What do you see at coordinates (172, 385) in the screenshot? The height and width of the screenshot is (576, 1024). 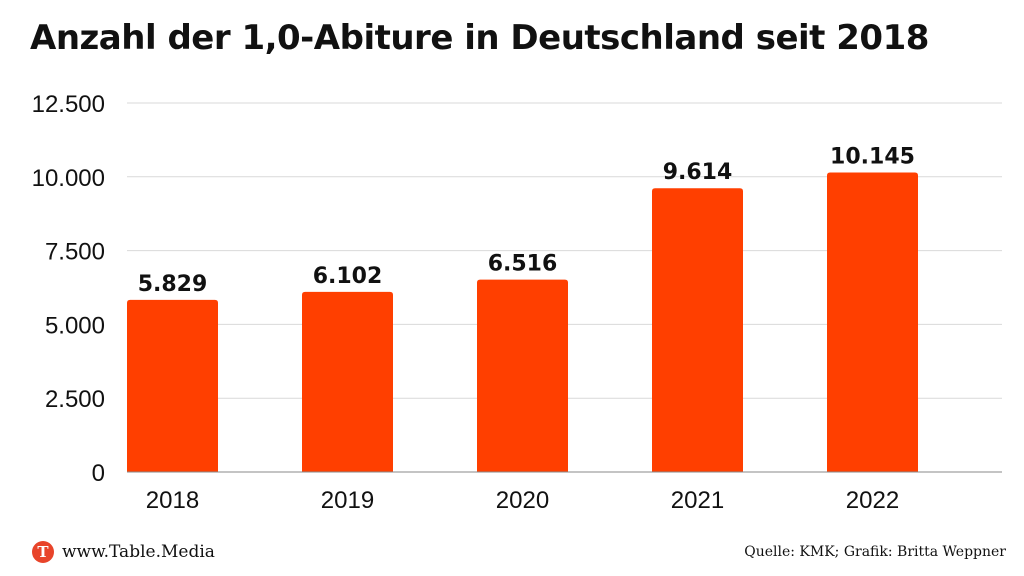 I see `bar-2018` at bounding box center [172, 385].